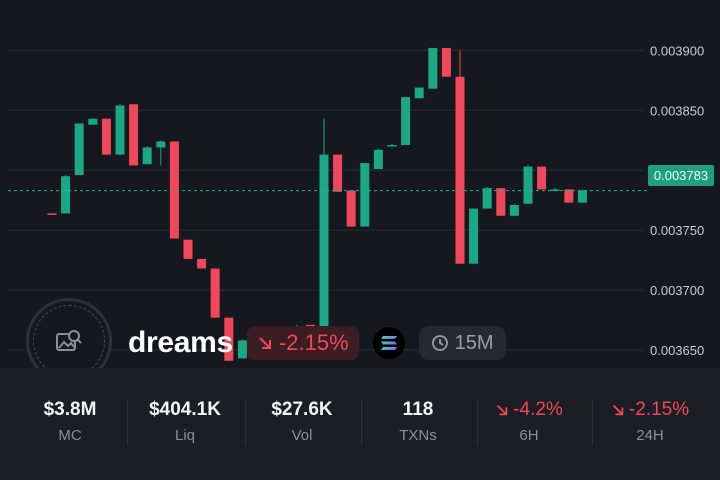 Image resolution: width=720 pixels, height=480 pixels. I want to click on price-change-value: -2.15%, so click(313, 342).